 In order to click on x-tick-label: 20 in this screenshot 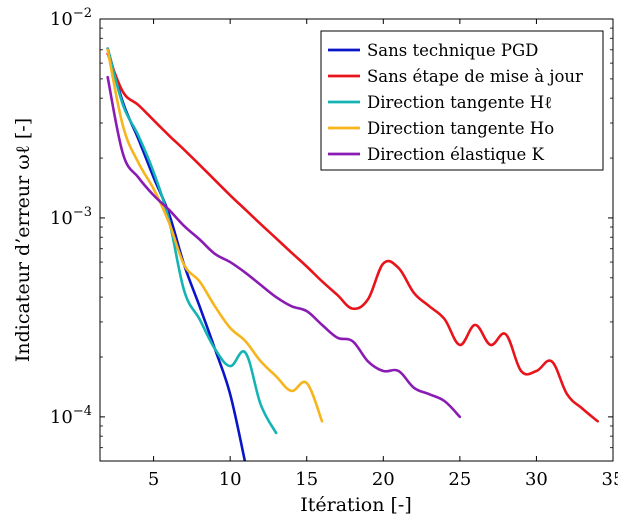, I will do `click(383, 479)`.